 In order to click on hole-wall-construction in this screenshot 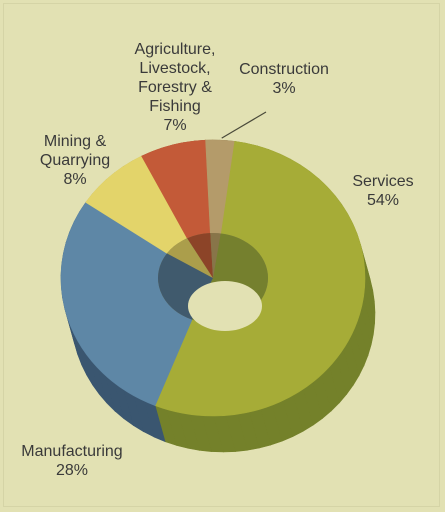, I will do `click(215, 255)`.